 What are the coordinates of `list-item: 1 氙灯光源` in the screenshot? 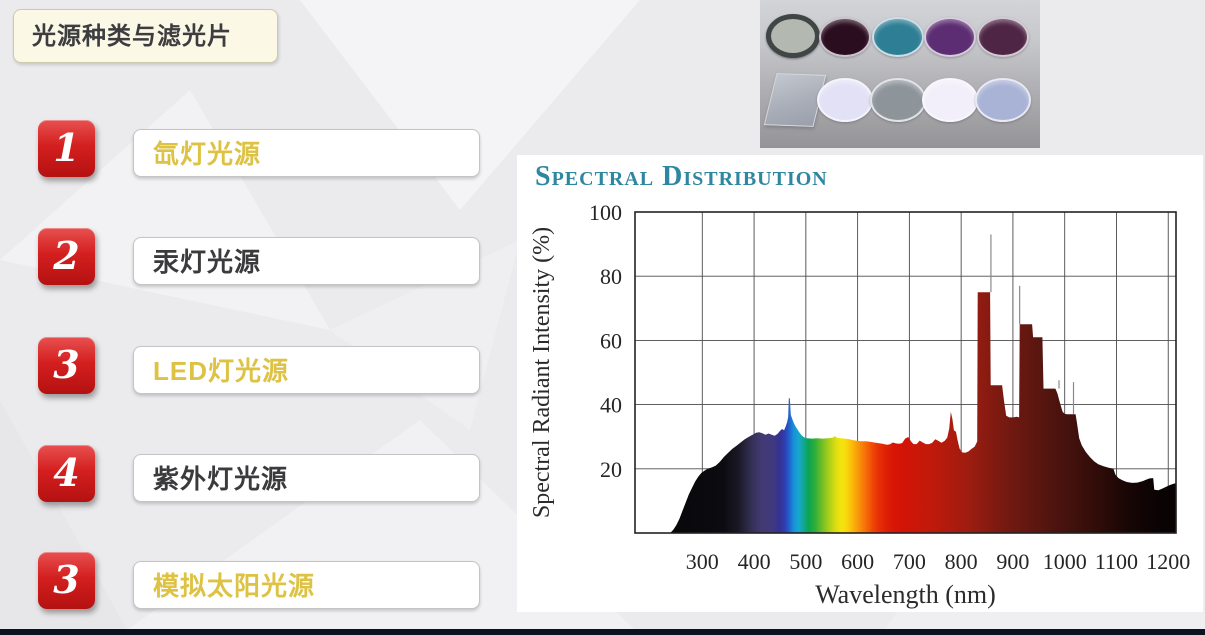 It's located at (250, 150).